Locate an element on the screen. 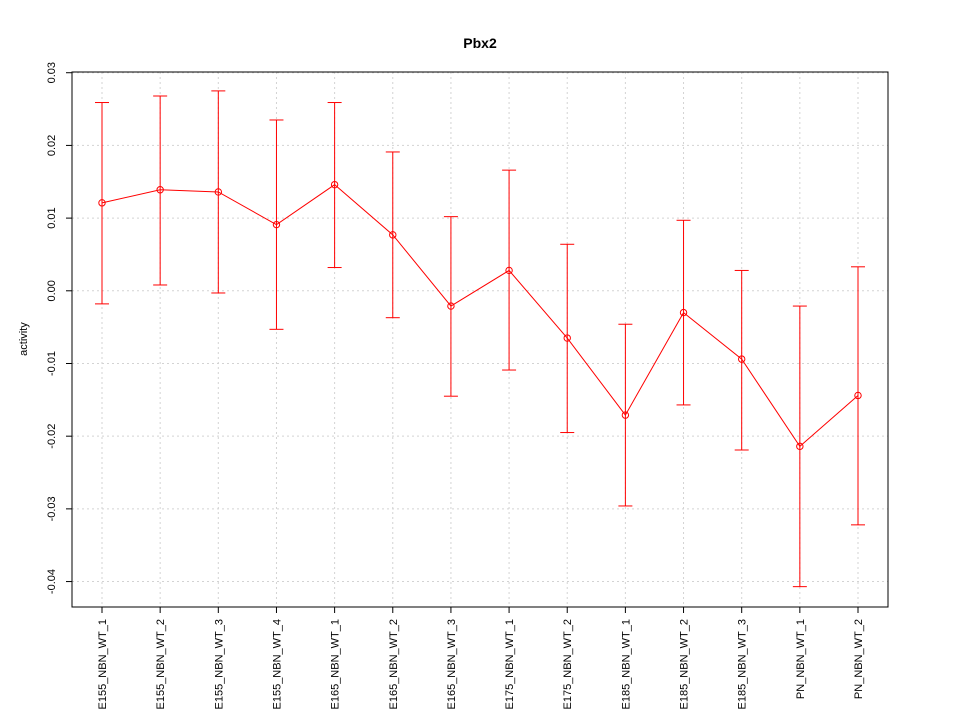 This screenshot has width=960, height=720. y-tick-label: 0.00 is located at coordinates (52, 290).